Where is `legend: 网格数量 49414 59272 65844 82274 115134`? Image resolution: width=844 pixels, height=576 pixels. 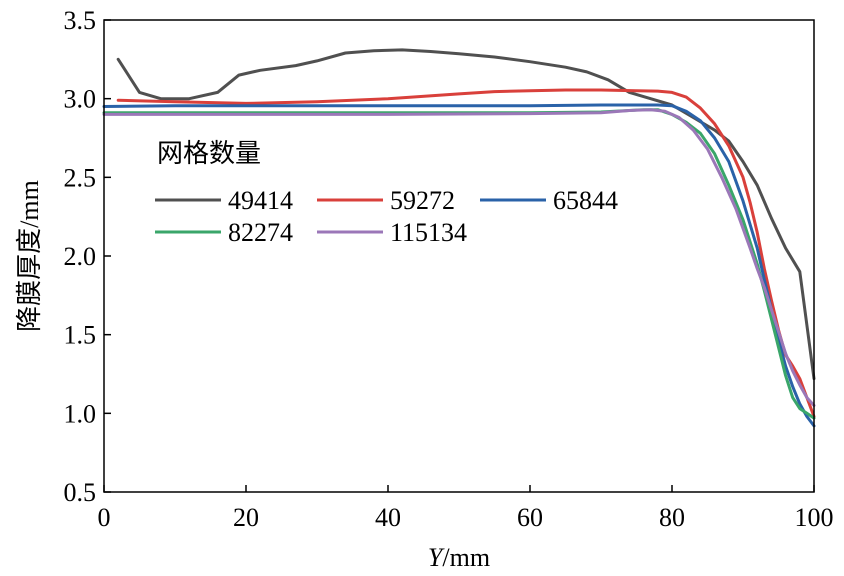
legend: 网格数量 49414 59272 65844 82274 115134 is located at coordinates (386, 193).